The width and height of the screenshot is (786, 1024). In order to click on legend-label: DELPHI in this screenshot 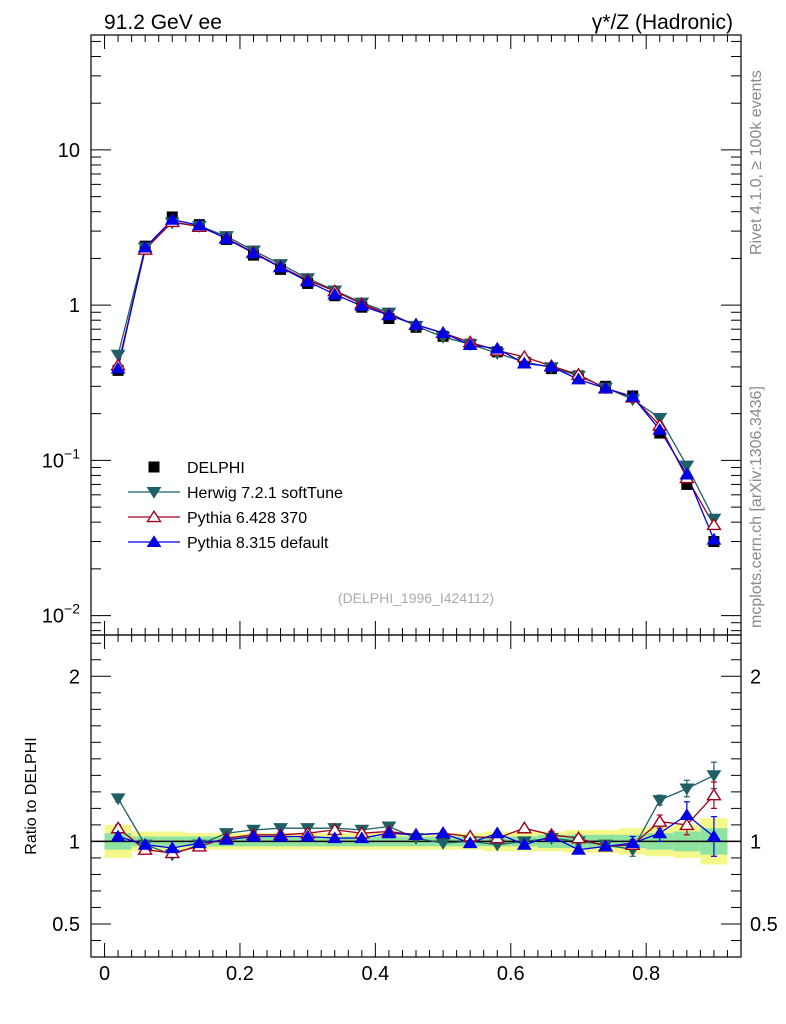, I will do `click(216, 468)`.